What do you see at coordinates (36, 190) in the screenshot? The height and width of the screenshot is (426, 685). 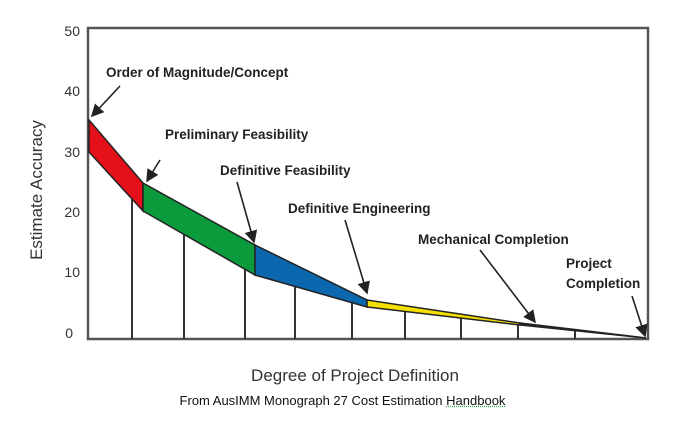 I see `y-axis-title: Estimate Accuracy` at bounding box center [36, 190].